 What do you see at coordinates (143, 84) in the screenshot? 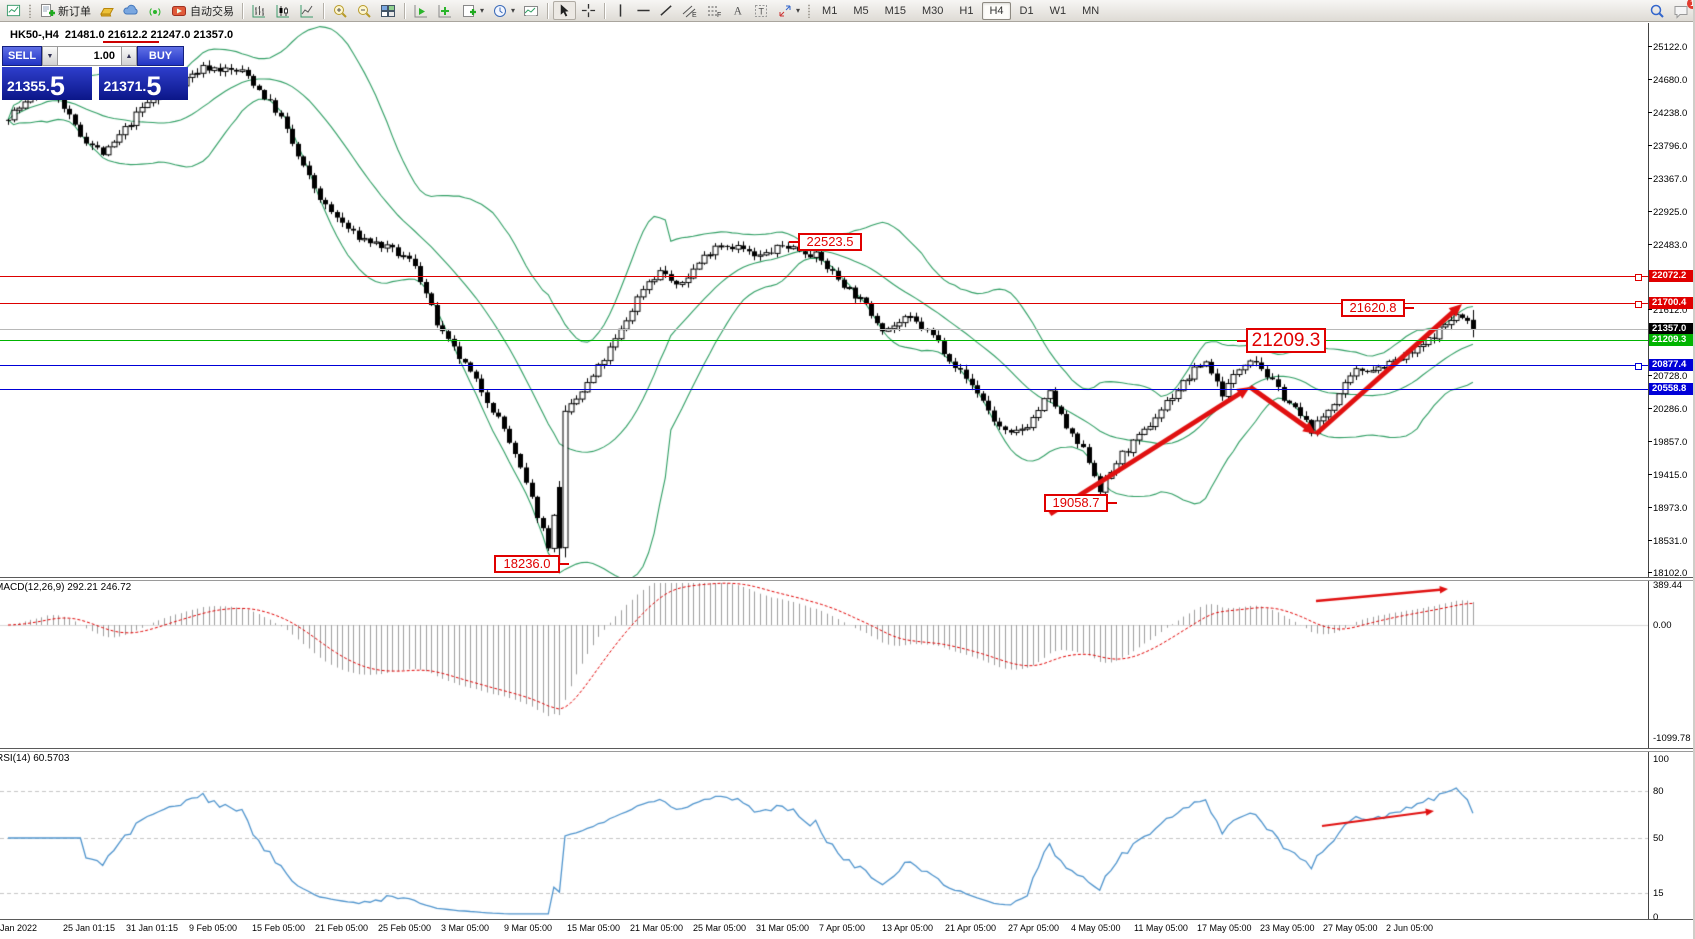
I see `buy-price-display: 21371. 5` at bounding box center [143, 84].